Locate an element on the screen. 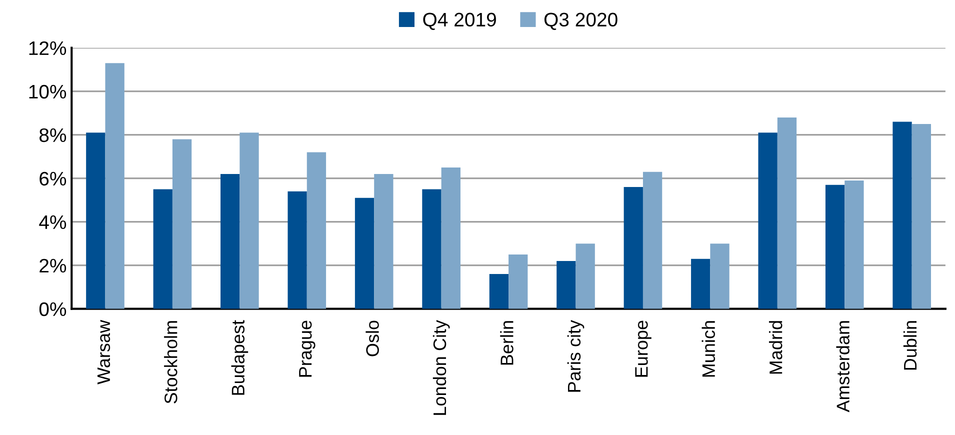  legend-label: Q3 2020 is located at coordinates (581, 21).